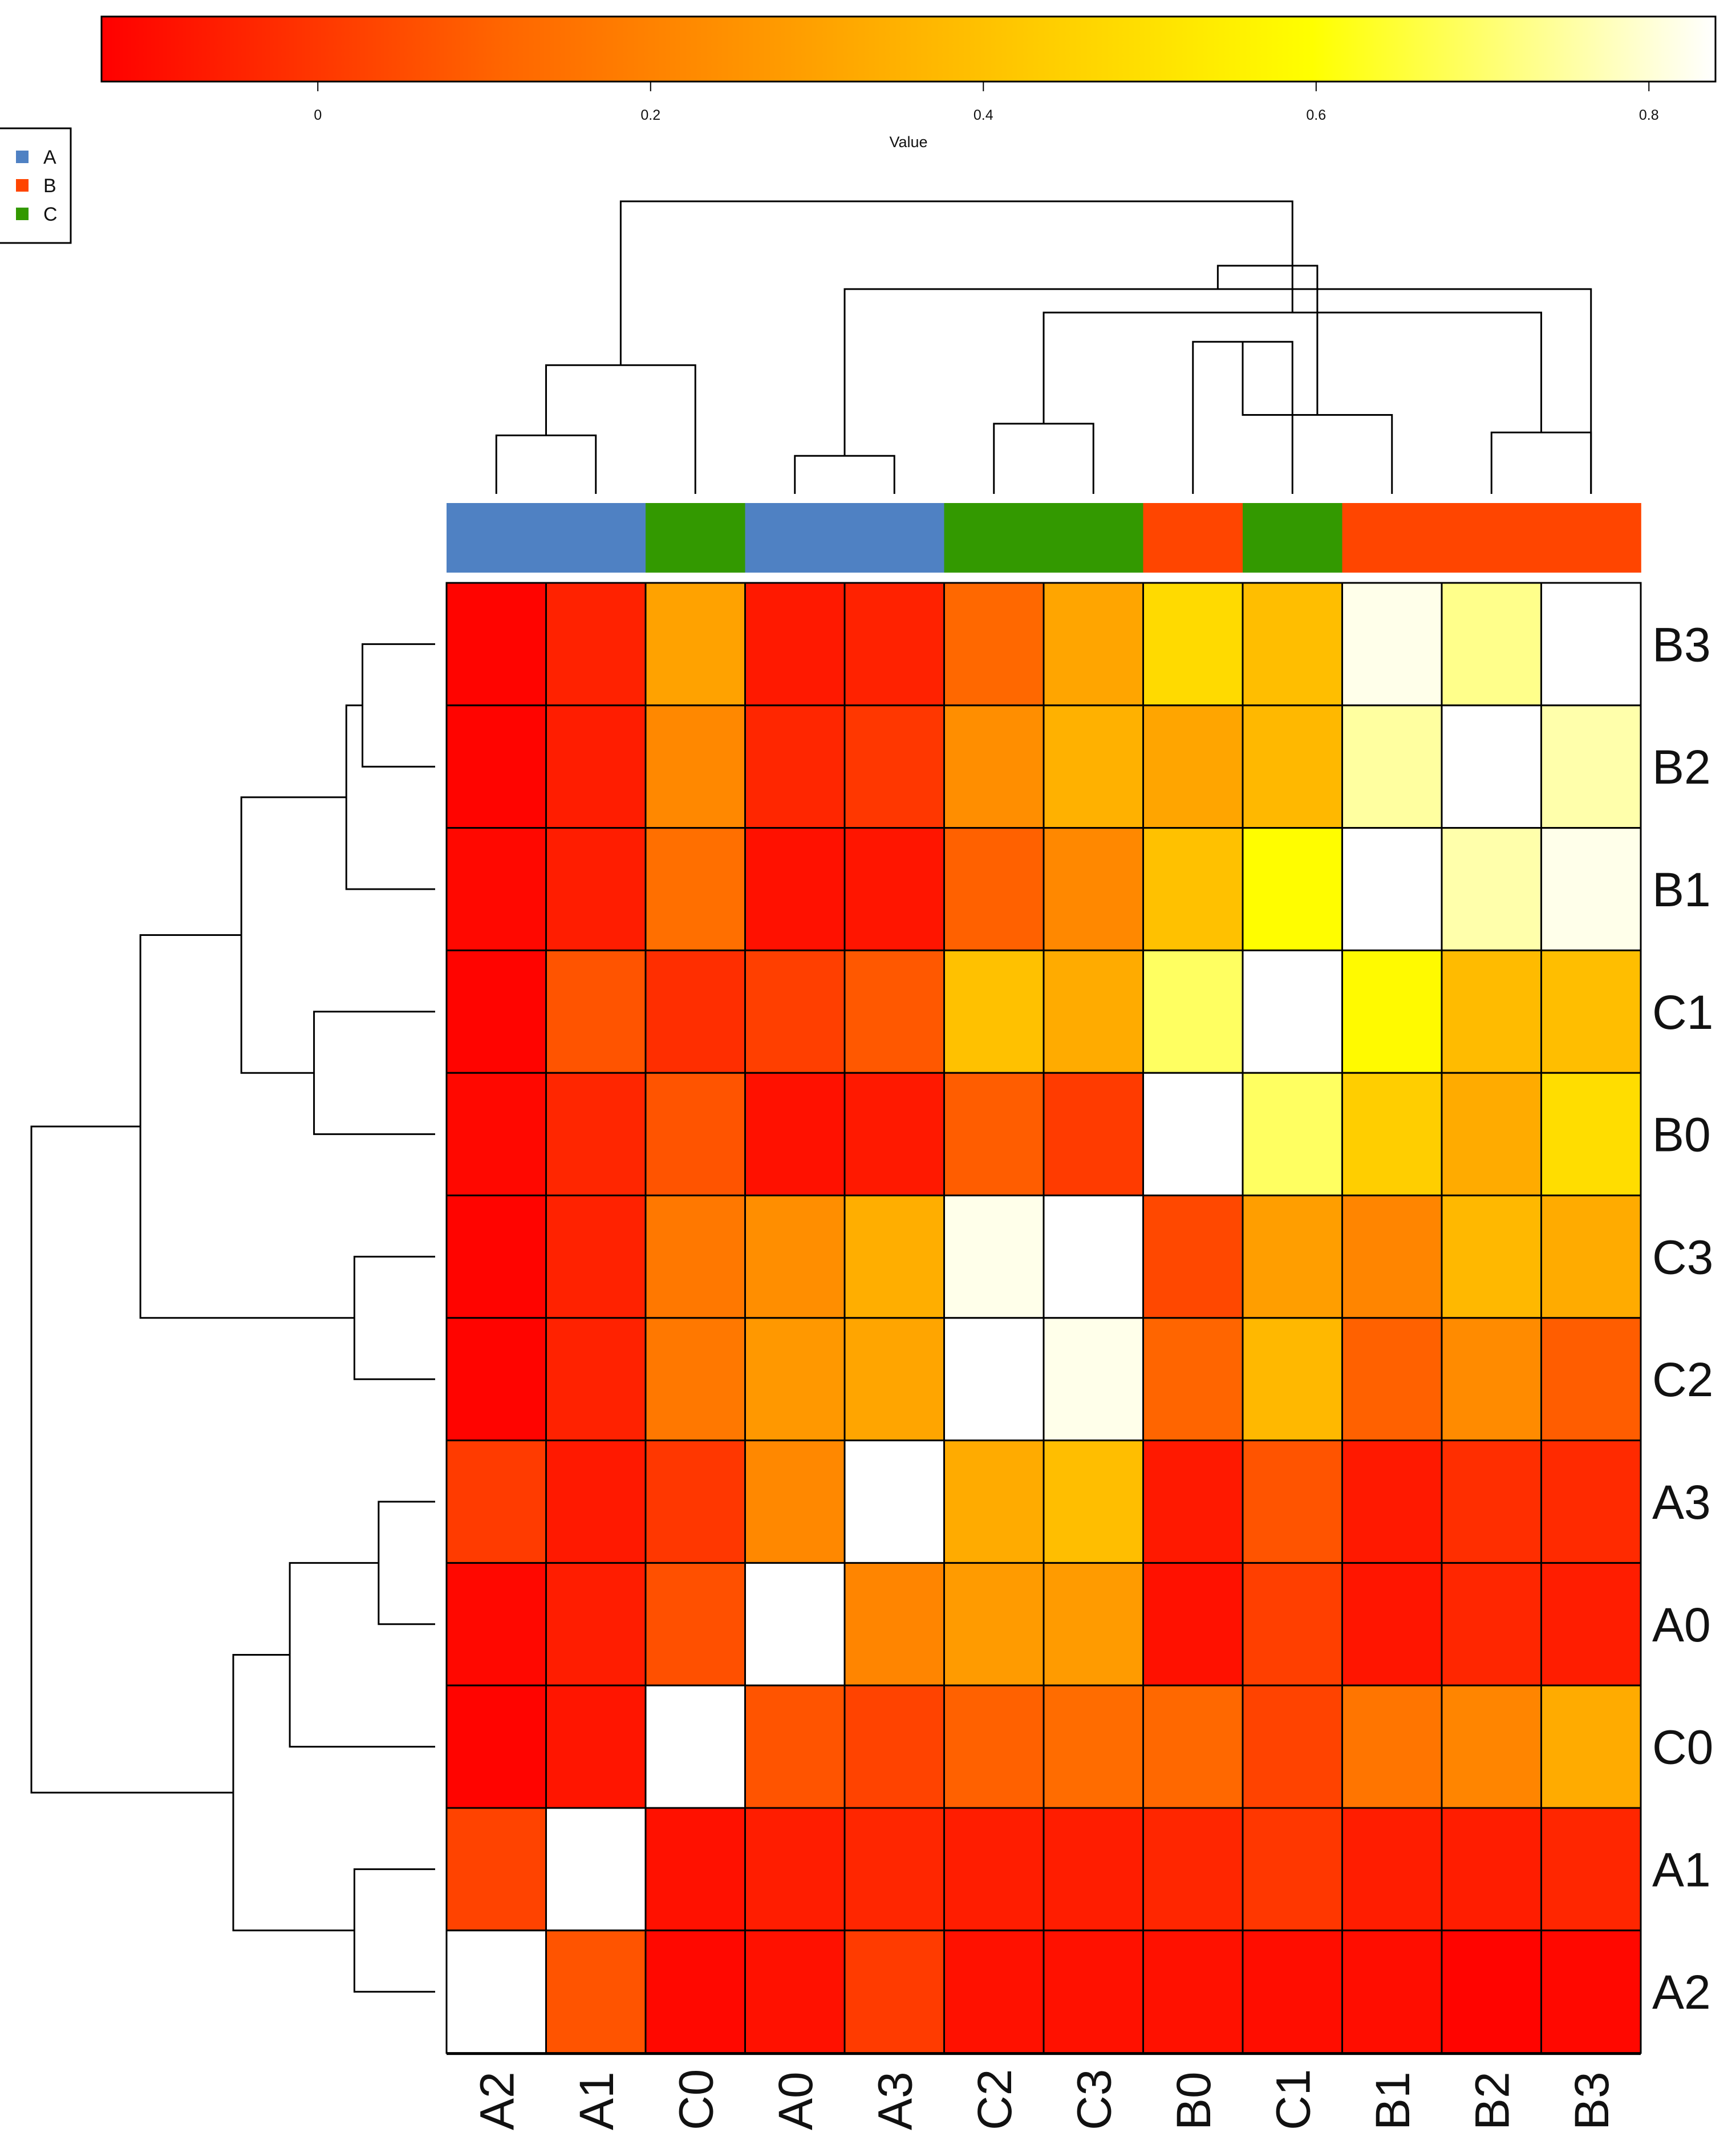 This screenshot has width=1736, height=2153. What do you see at coordinates (695, 1134) in the screenshot?
I see `heatmap-cell-b0-c0` at bounding box center [695, 1134].